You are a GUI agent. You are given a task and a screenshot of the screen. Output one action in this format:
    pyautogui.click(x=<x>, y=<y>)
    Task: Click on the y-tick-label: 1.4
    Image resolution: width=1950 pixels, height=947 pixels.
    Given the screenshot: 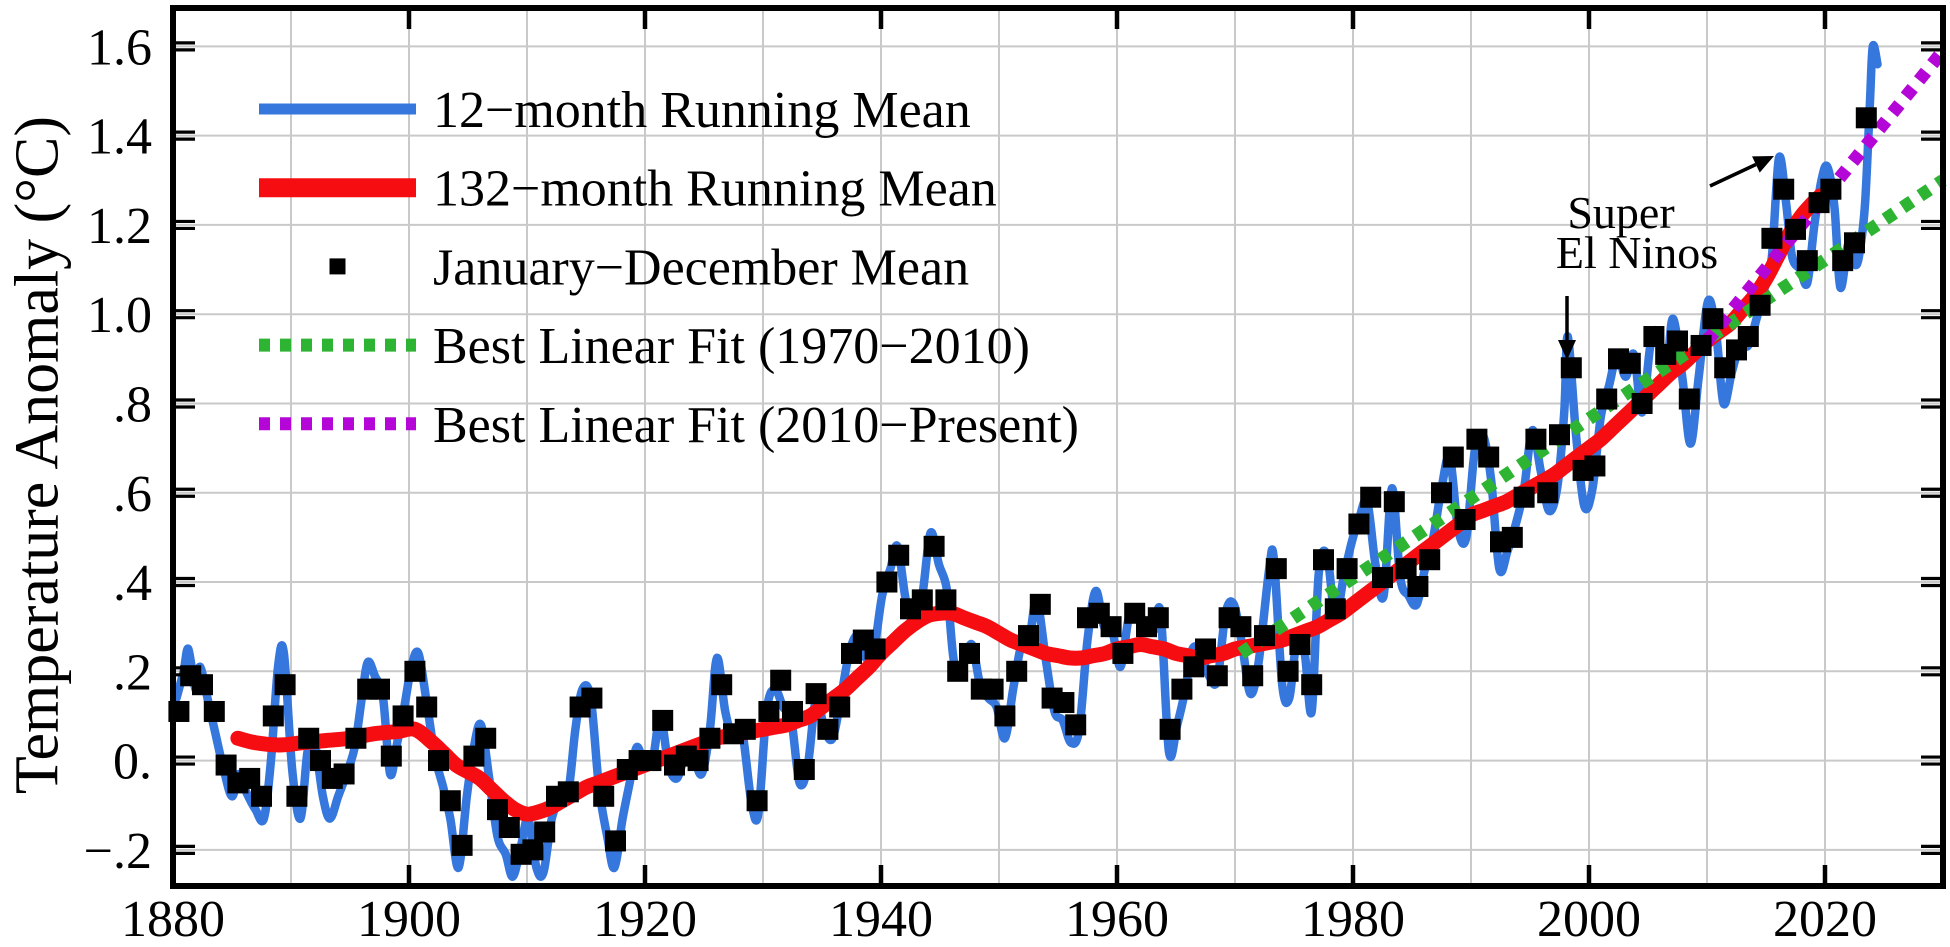 What is the action you would take?
    pyautogui.click(x=119, y=137)
    